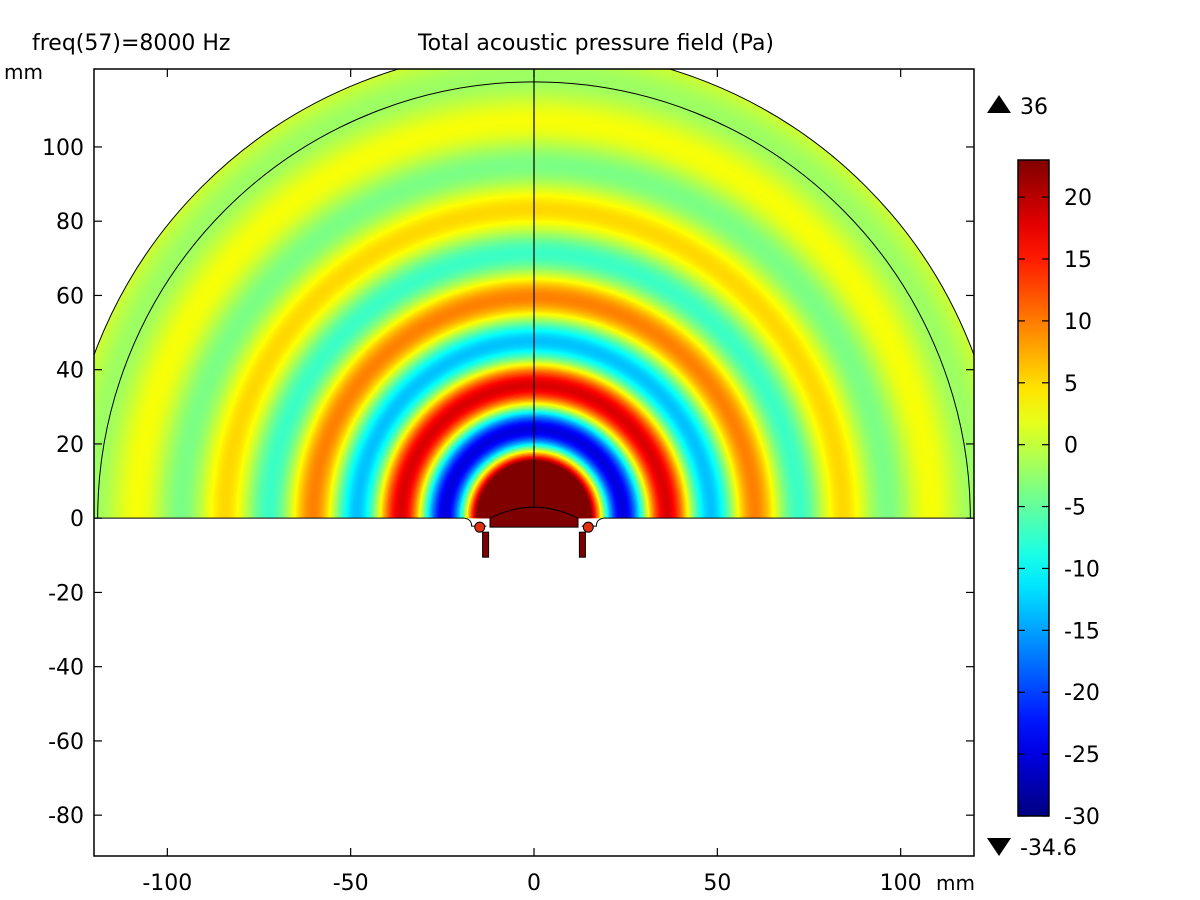 Image resolution: width=1200 pixels, height=900 pixels. What do you see at coordinates (1082, 569) in the screenshot?
I see `colorbar-tick-label: -10` at bounding box center [1082, 569].